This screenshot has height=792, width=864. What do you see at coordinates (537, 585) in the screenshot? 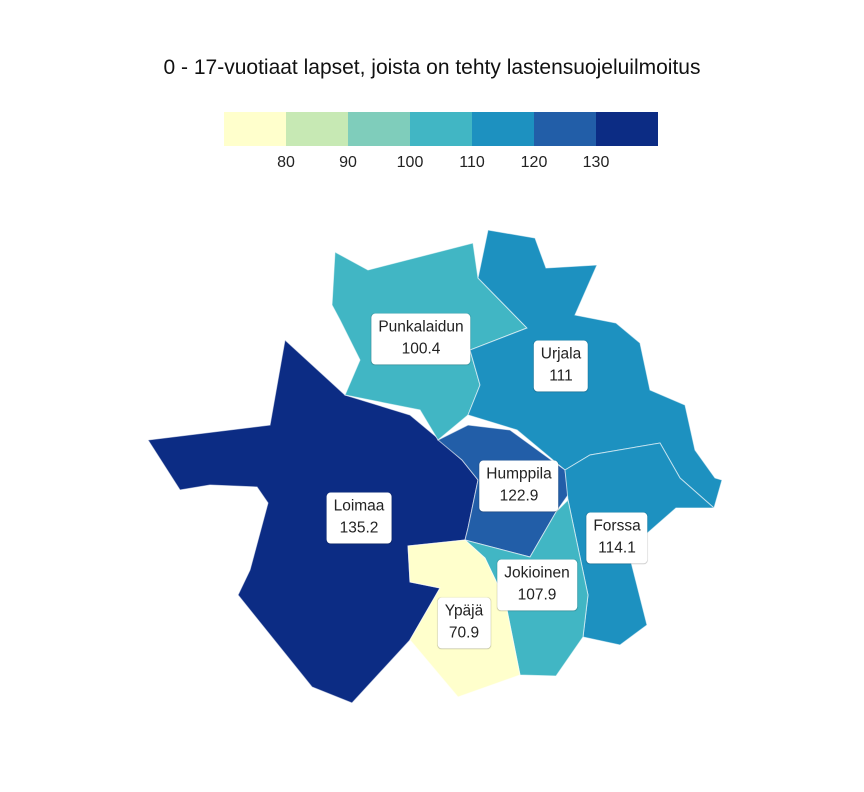
I see `label-jokioinen: Jokioinen 107.9` at bounding box center [537, 585].